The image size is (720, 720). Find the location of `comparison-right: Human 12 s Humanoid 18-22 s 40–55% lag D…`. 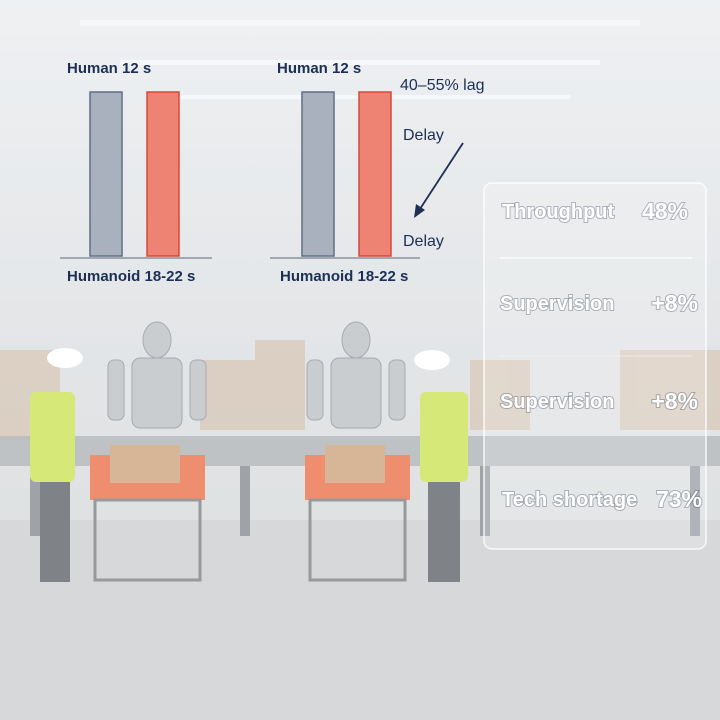

comparison-right: Human 12 s Humanoid 18-22 s 40–55% lag D… is located at coordinates (377, 172).